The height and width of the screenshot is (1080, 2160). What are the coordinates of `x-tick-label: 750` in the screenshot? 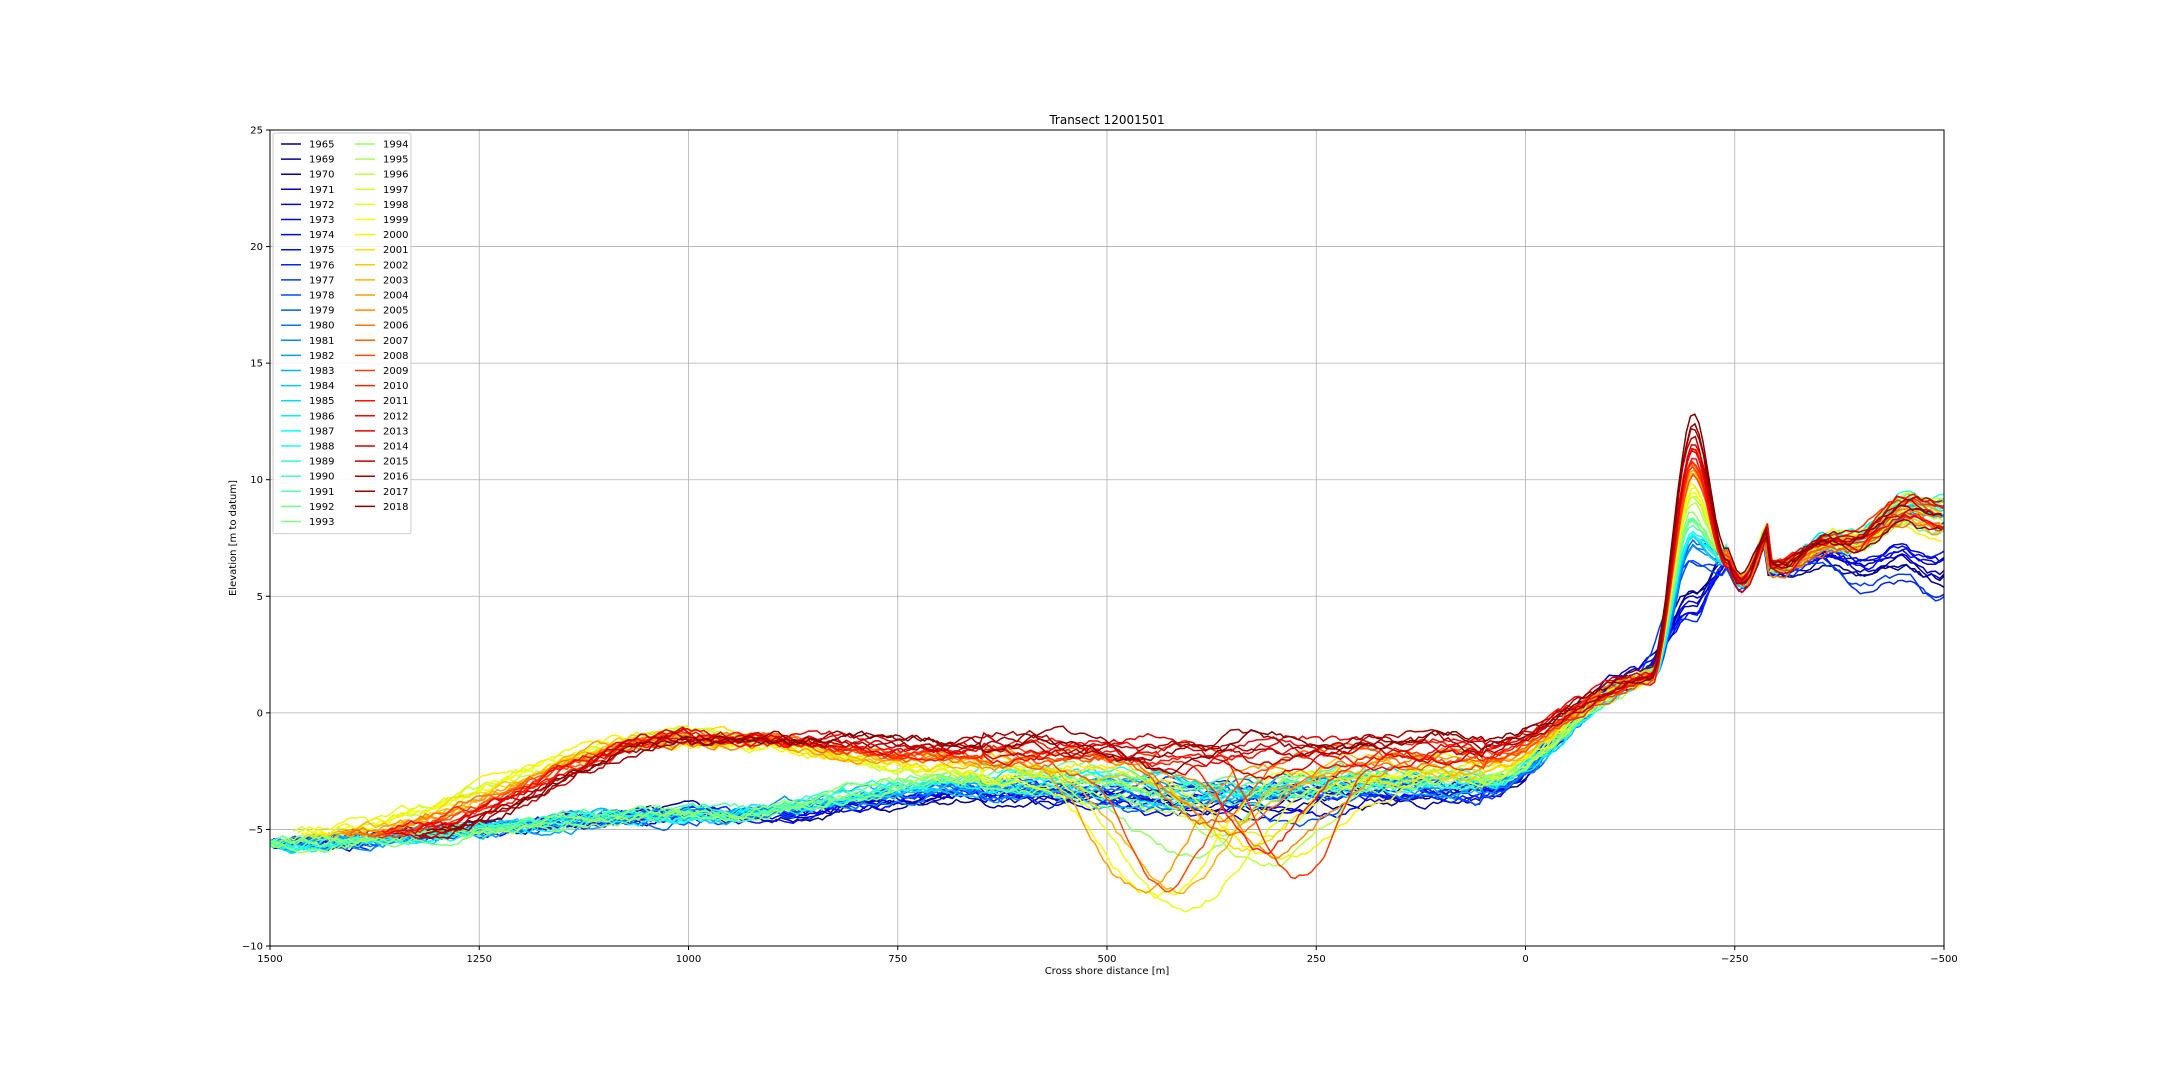 It's located at (897, 959).